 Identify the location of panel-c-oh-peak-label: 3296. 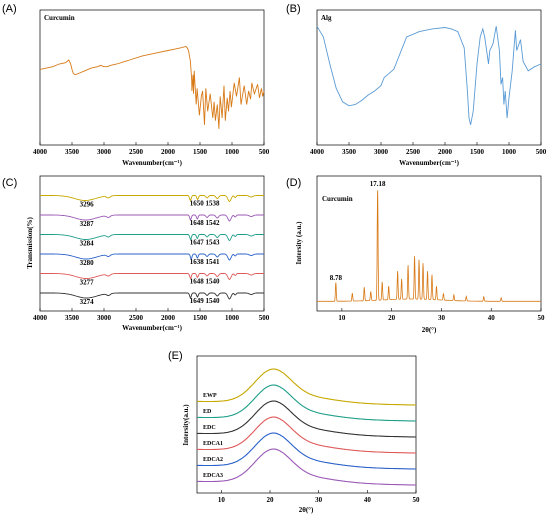
(87, 205).